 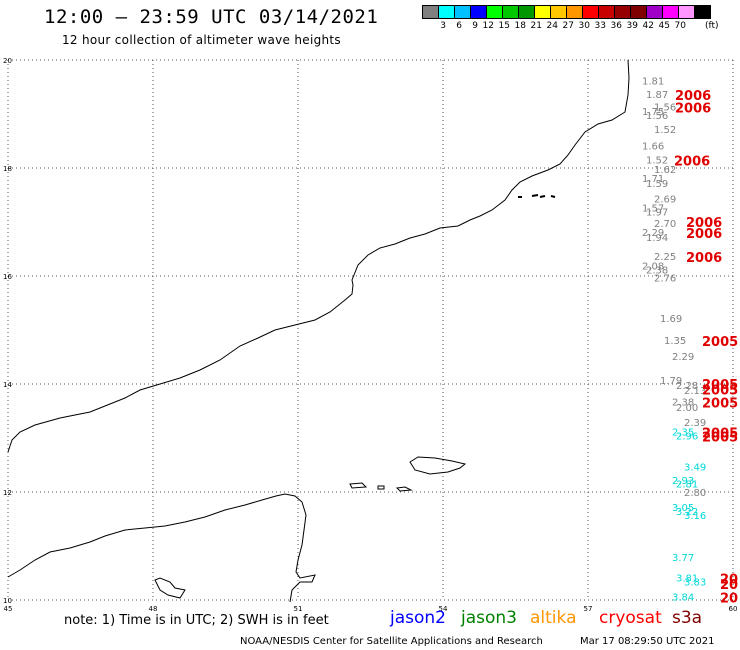 I want to click on longitude-label: 48, so click(x=153, y=609).